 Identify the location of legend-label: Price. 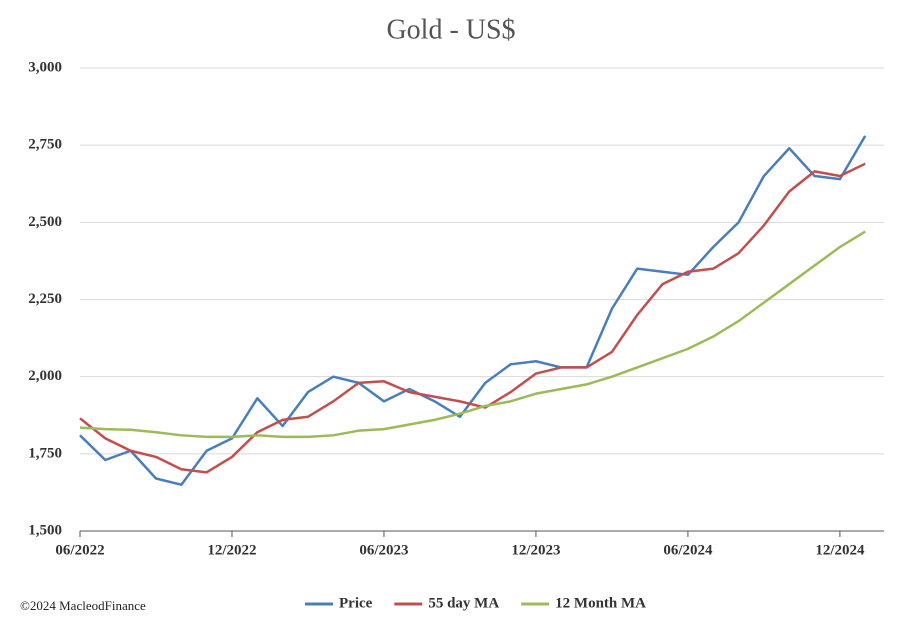
(356, 603).